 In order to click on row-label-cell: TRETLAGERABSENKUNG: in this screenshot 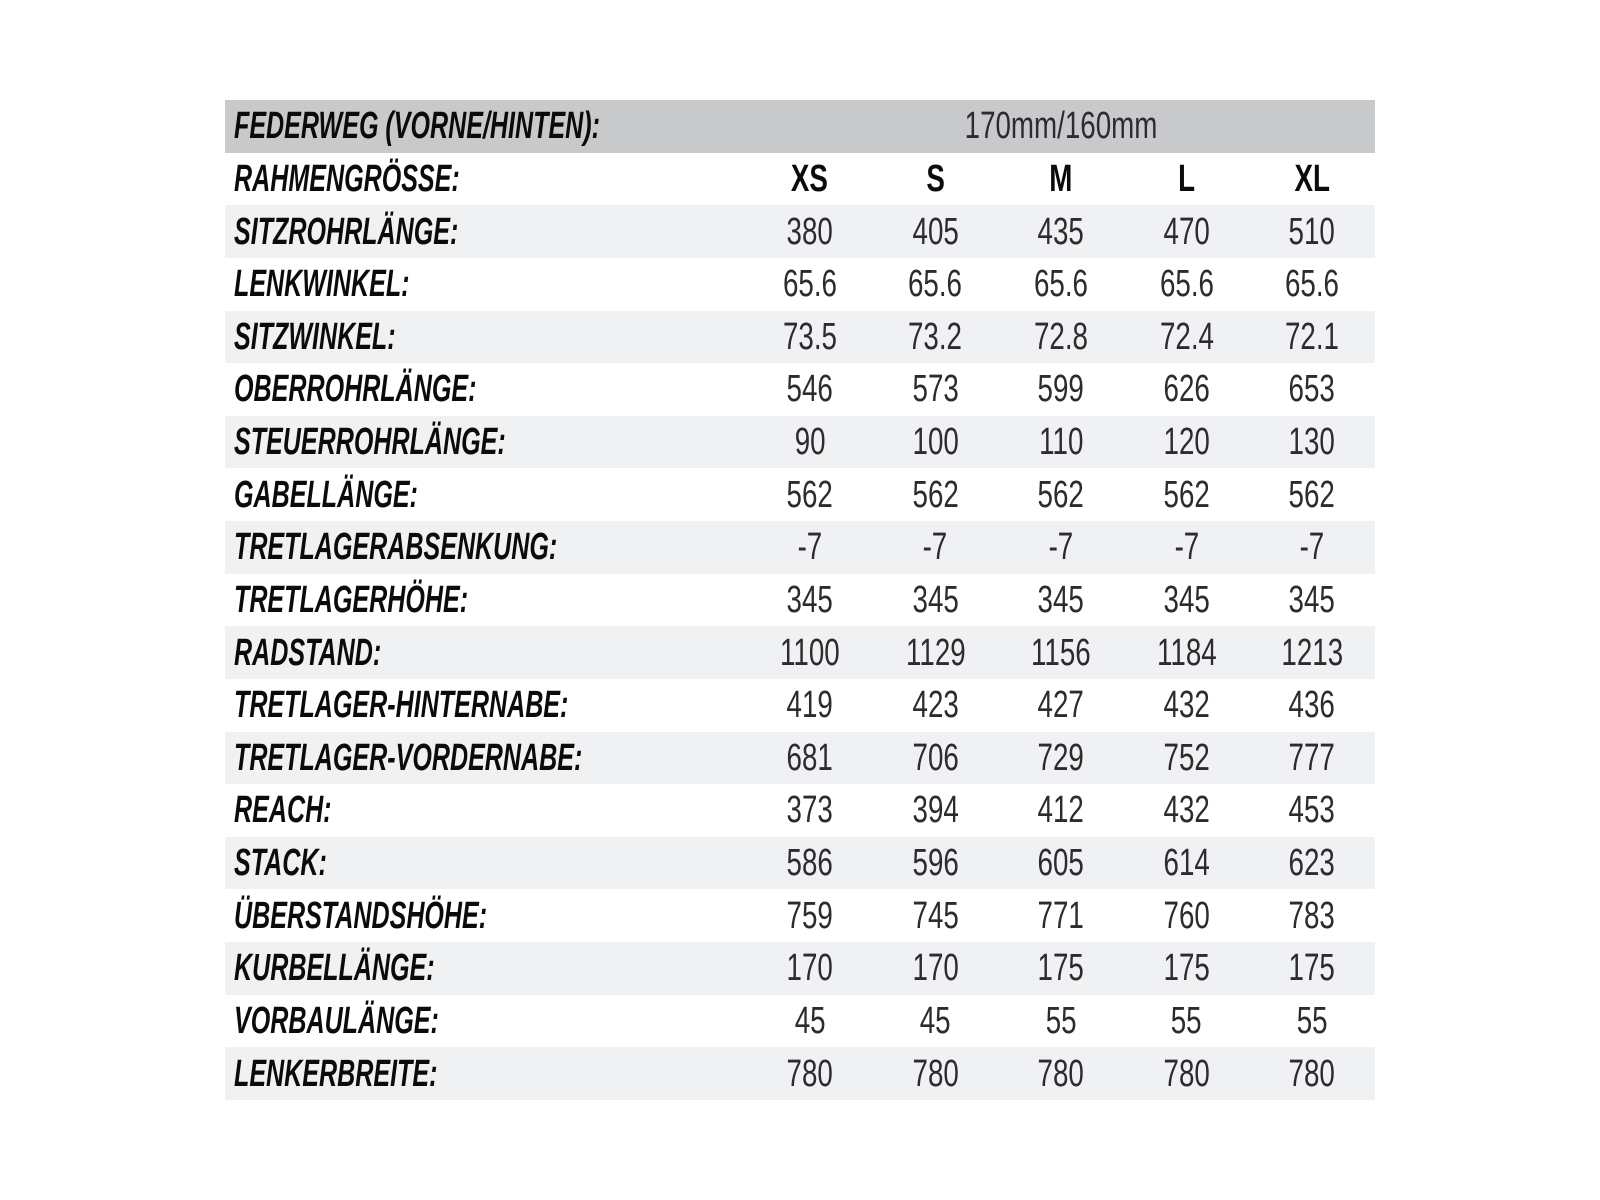, I will do `click(486, 547)`.